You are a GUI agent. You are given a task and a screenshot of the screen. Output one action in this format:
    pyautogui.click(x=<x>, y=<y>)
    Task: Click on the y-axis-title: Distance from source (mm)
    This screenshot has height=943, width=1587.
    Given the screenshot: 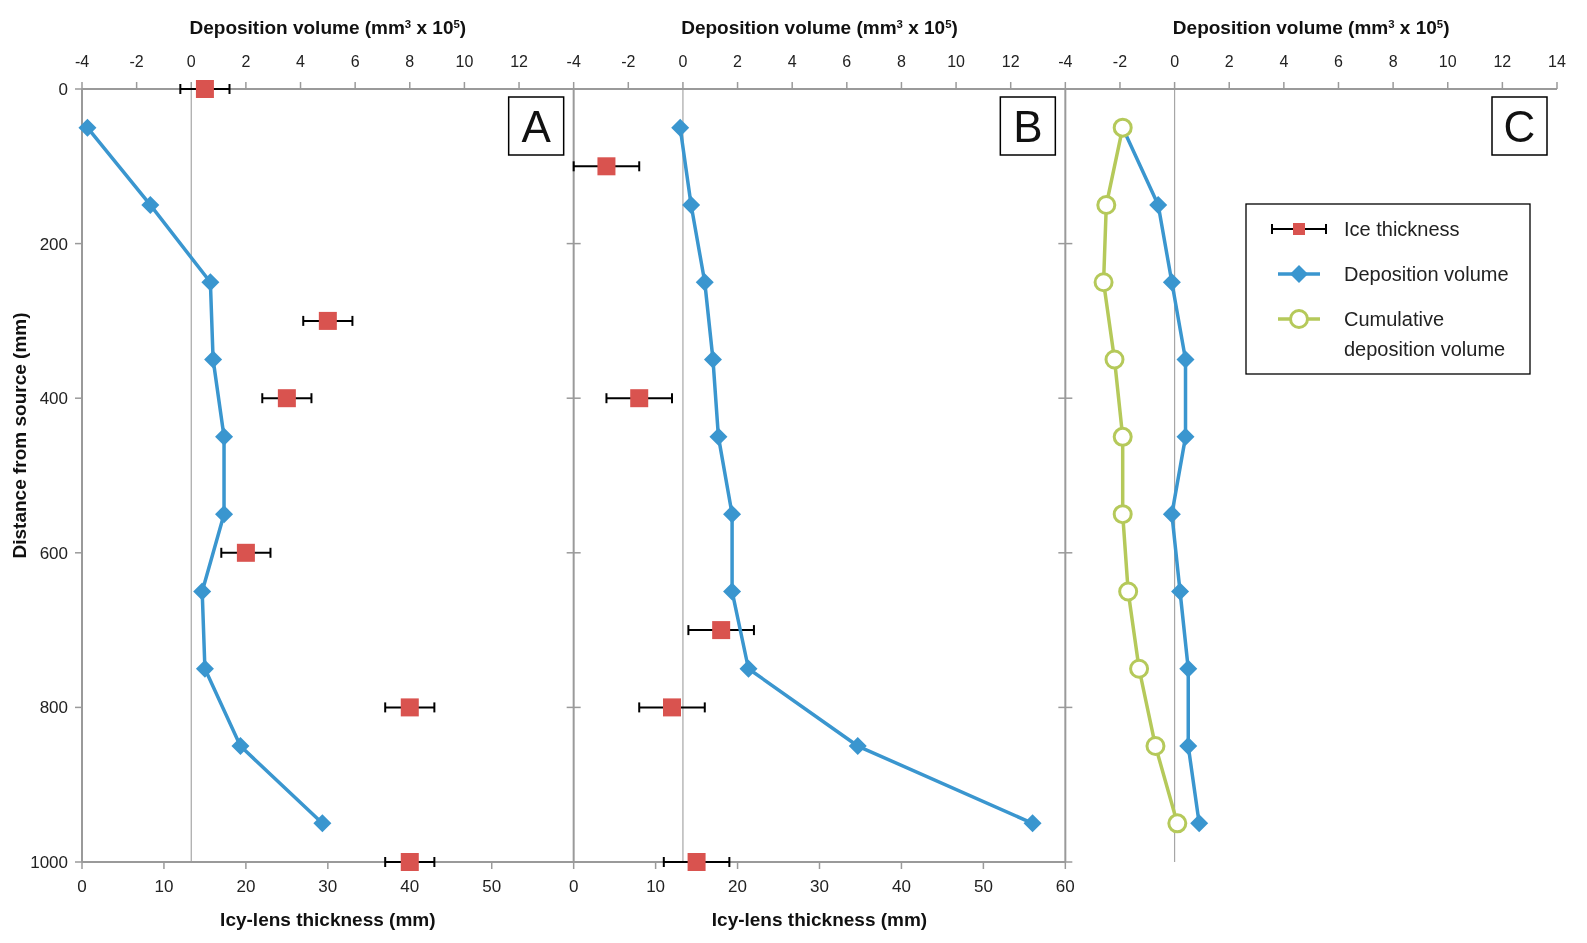 What is the action you would take?
    pyautogui.click(x=19, y=435)
    